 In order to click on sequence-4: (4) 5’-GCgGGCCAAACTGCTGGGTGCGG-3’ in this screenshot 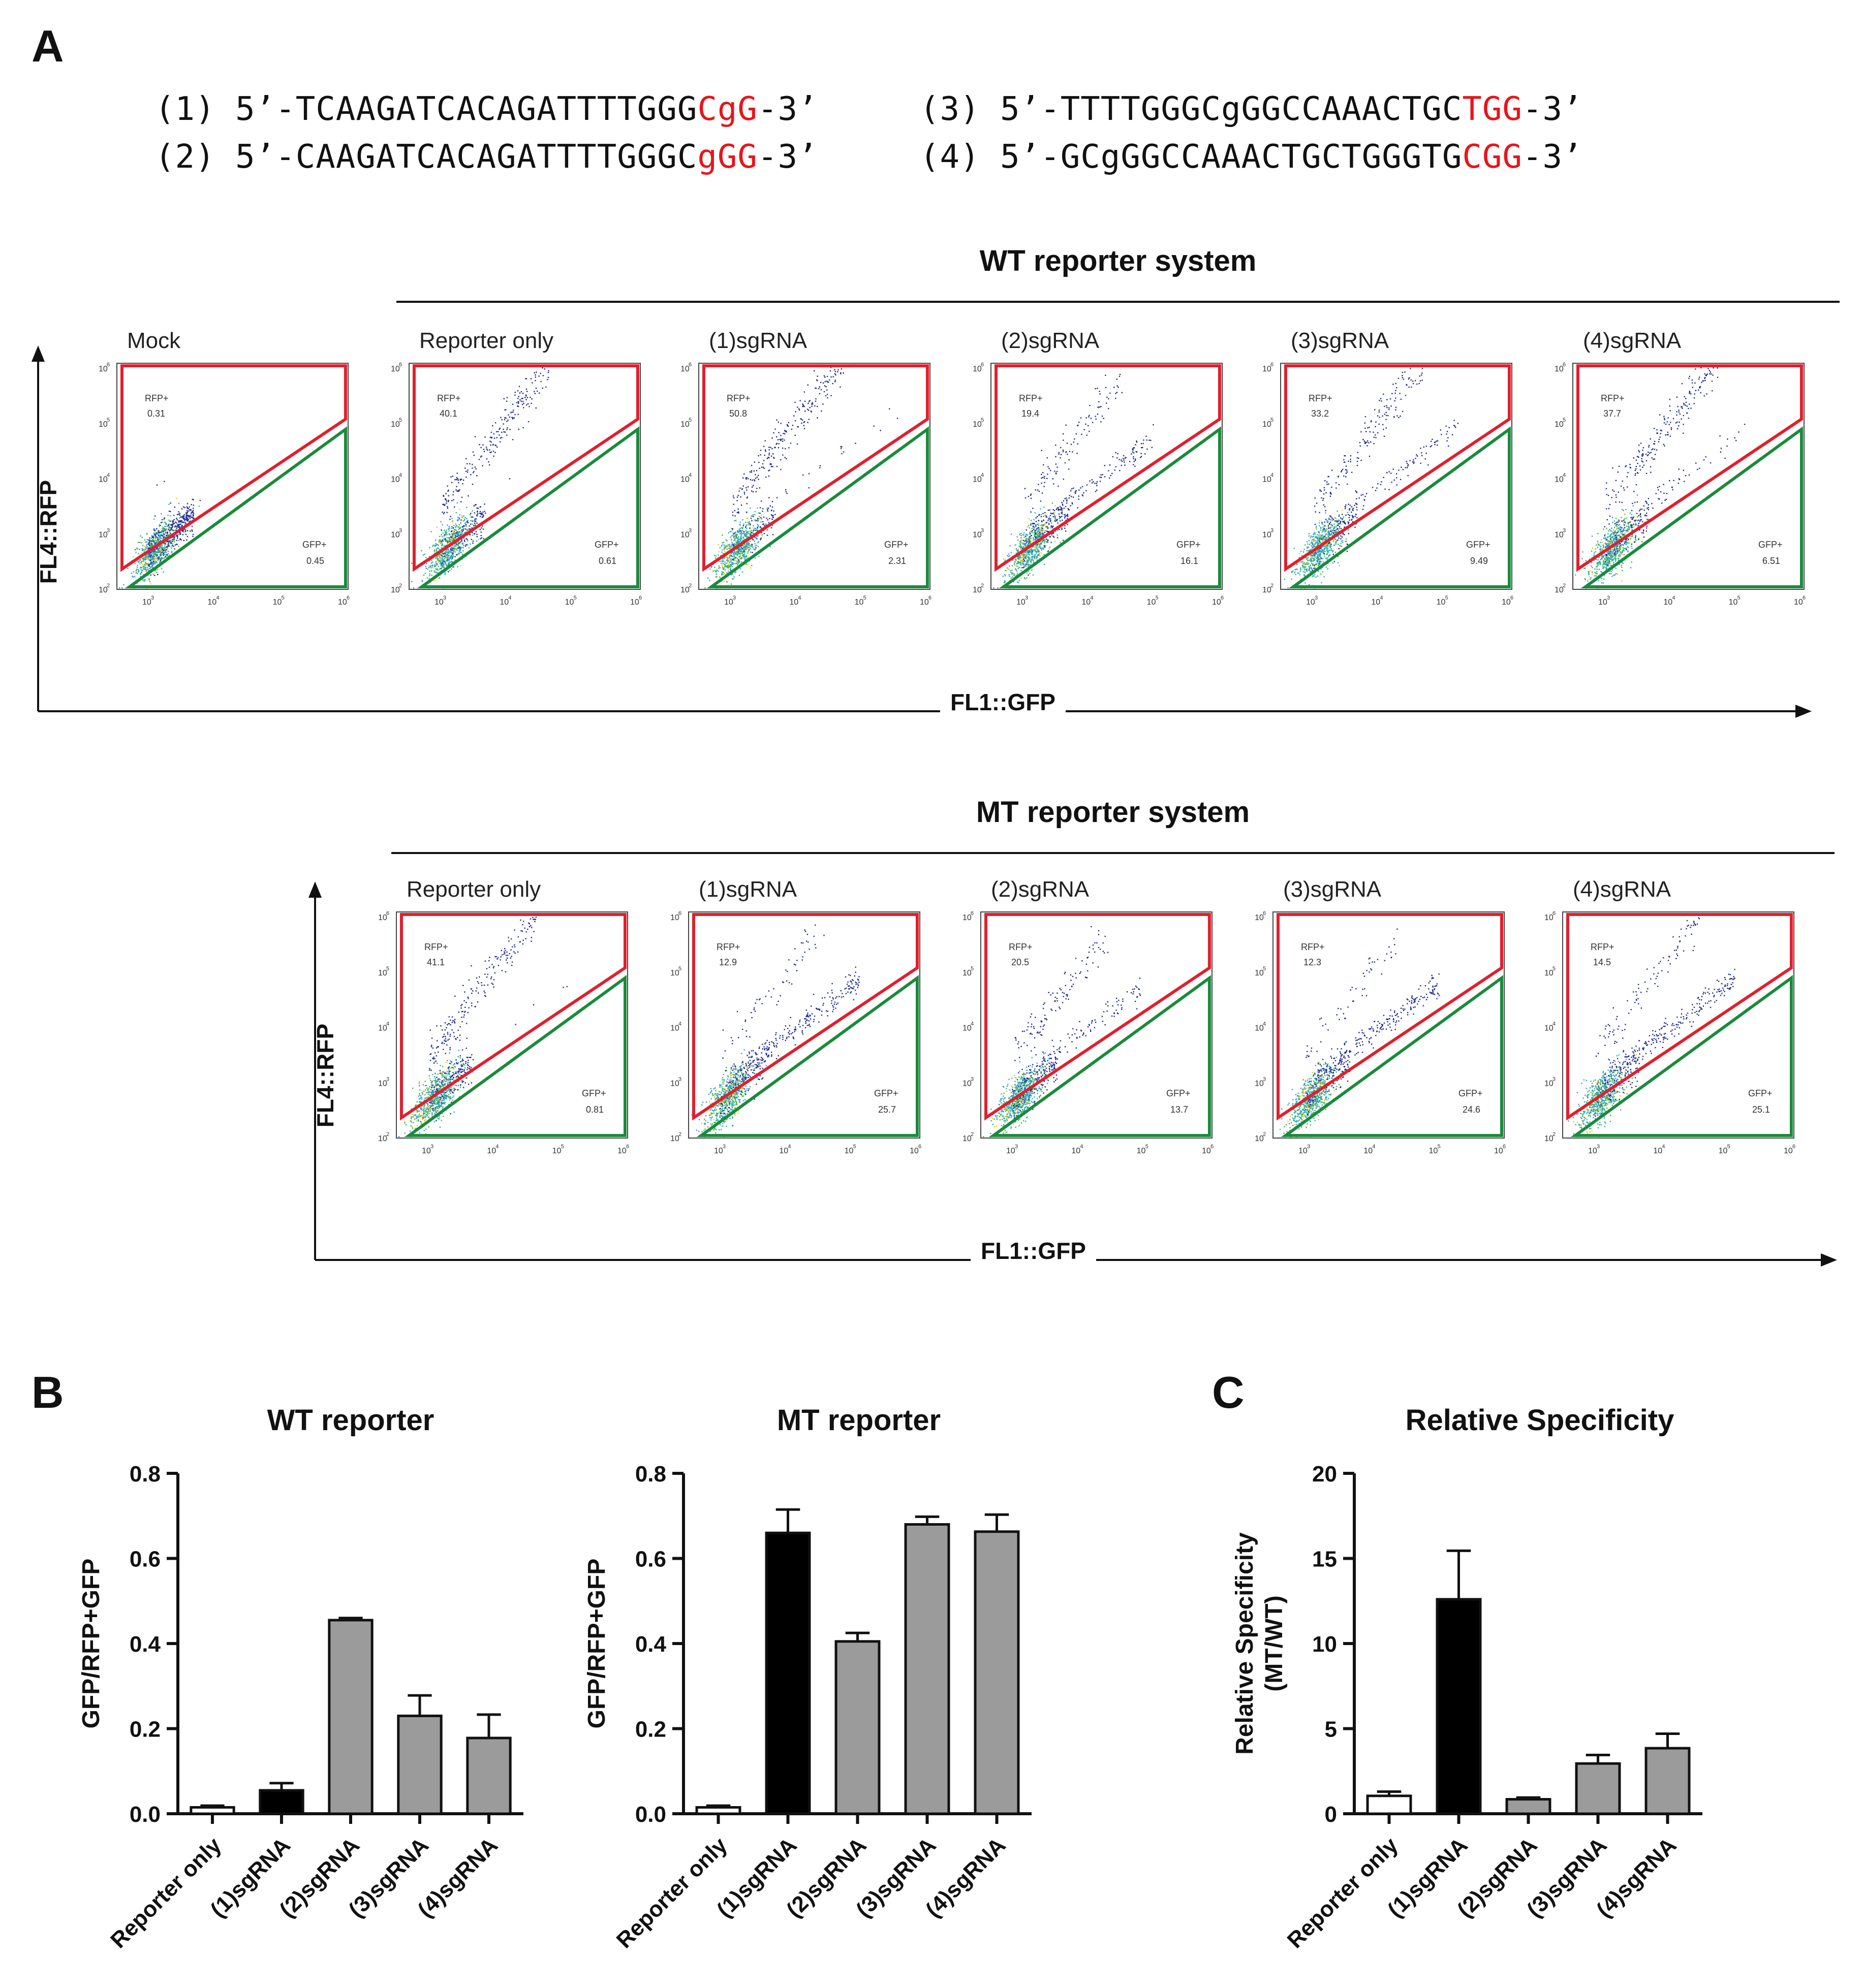, I will do `click(1251, 157)`.